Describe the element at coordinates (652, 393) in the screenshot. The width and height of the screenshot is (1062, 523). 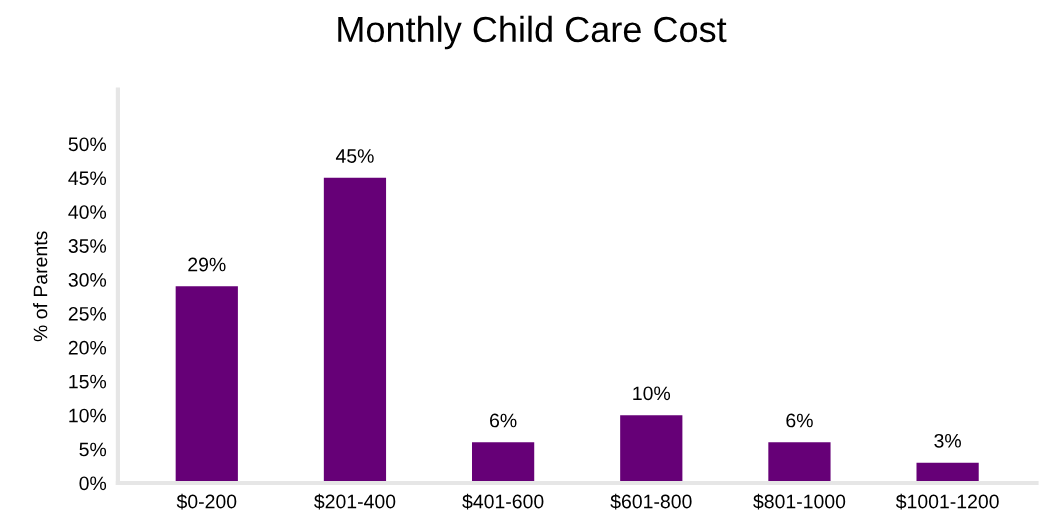
I see `data-label: 10%` at that location.